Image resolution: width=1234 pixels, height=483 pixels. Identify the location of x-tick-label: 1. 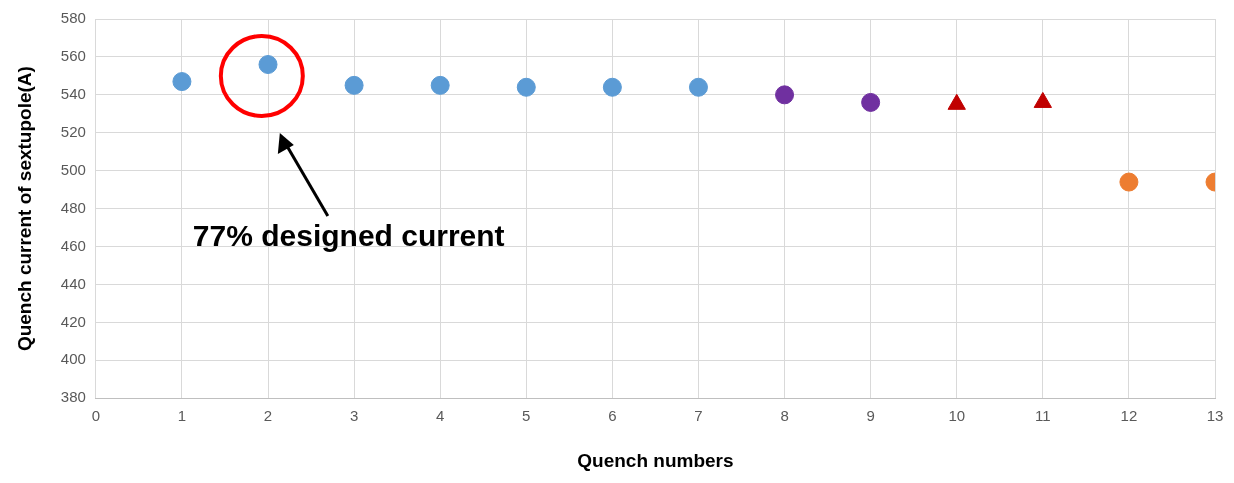
(182, 416).